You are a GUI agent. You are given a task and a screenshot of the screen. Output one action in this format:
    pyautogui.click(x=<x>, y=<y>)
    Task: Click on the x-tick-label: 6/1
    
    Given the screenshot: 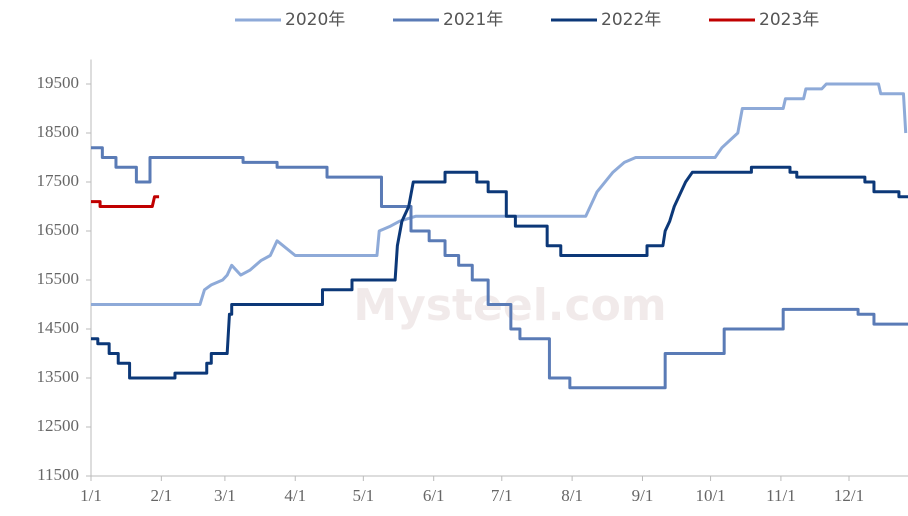 What is the action you would take?
    pyautogui.click(x=434, y=495)
    